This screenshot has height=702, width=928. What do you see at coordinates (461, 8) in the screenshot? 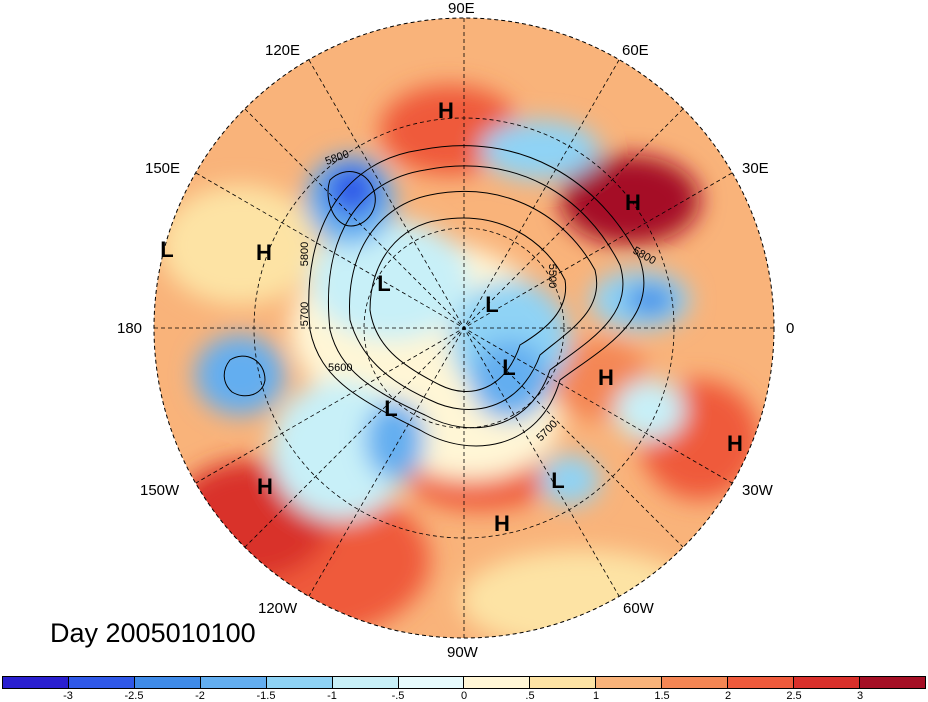
I see `lon-label-90e: 90E` at bounding box center [461, 8].